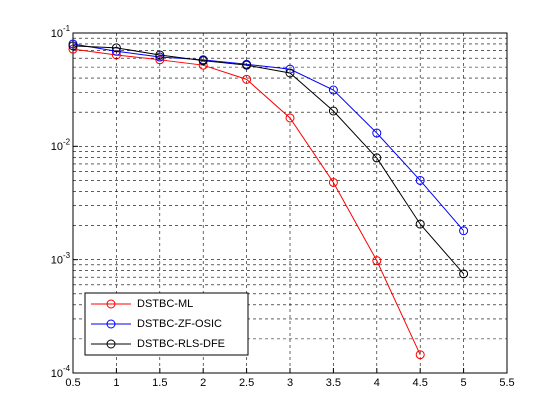 This screenshot has width=560, height=420. What do you see at coordinates (179, 324) in the screenshot?
I see `legend-label: DSTBC-ZF-OSIC` at bounding box center [179, 324].